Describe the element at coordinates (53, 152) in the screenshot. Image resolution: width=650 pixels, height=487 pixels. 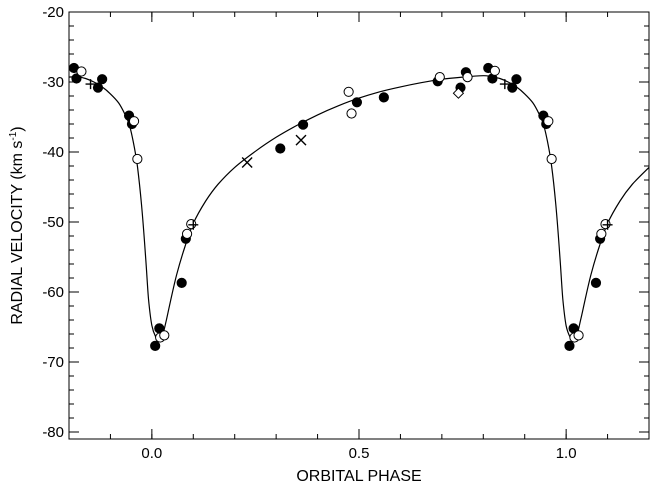
I see `y-tick-label: -40` at that location.